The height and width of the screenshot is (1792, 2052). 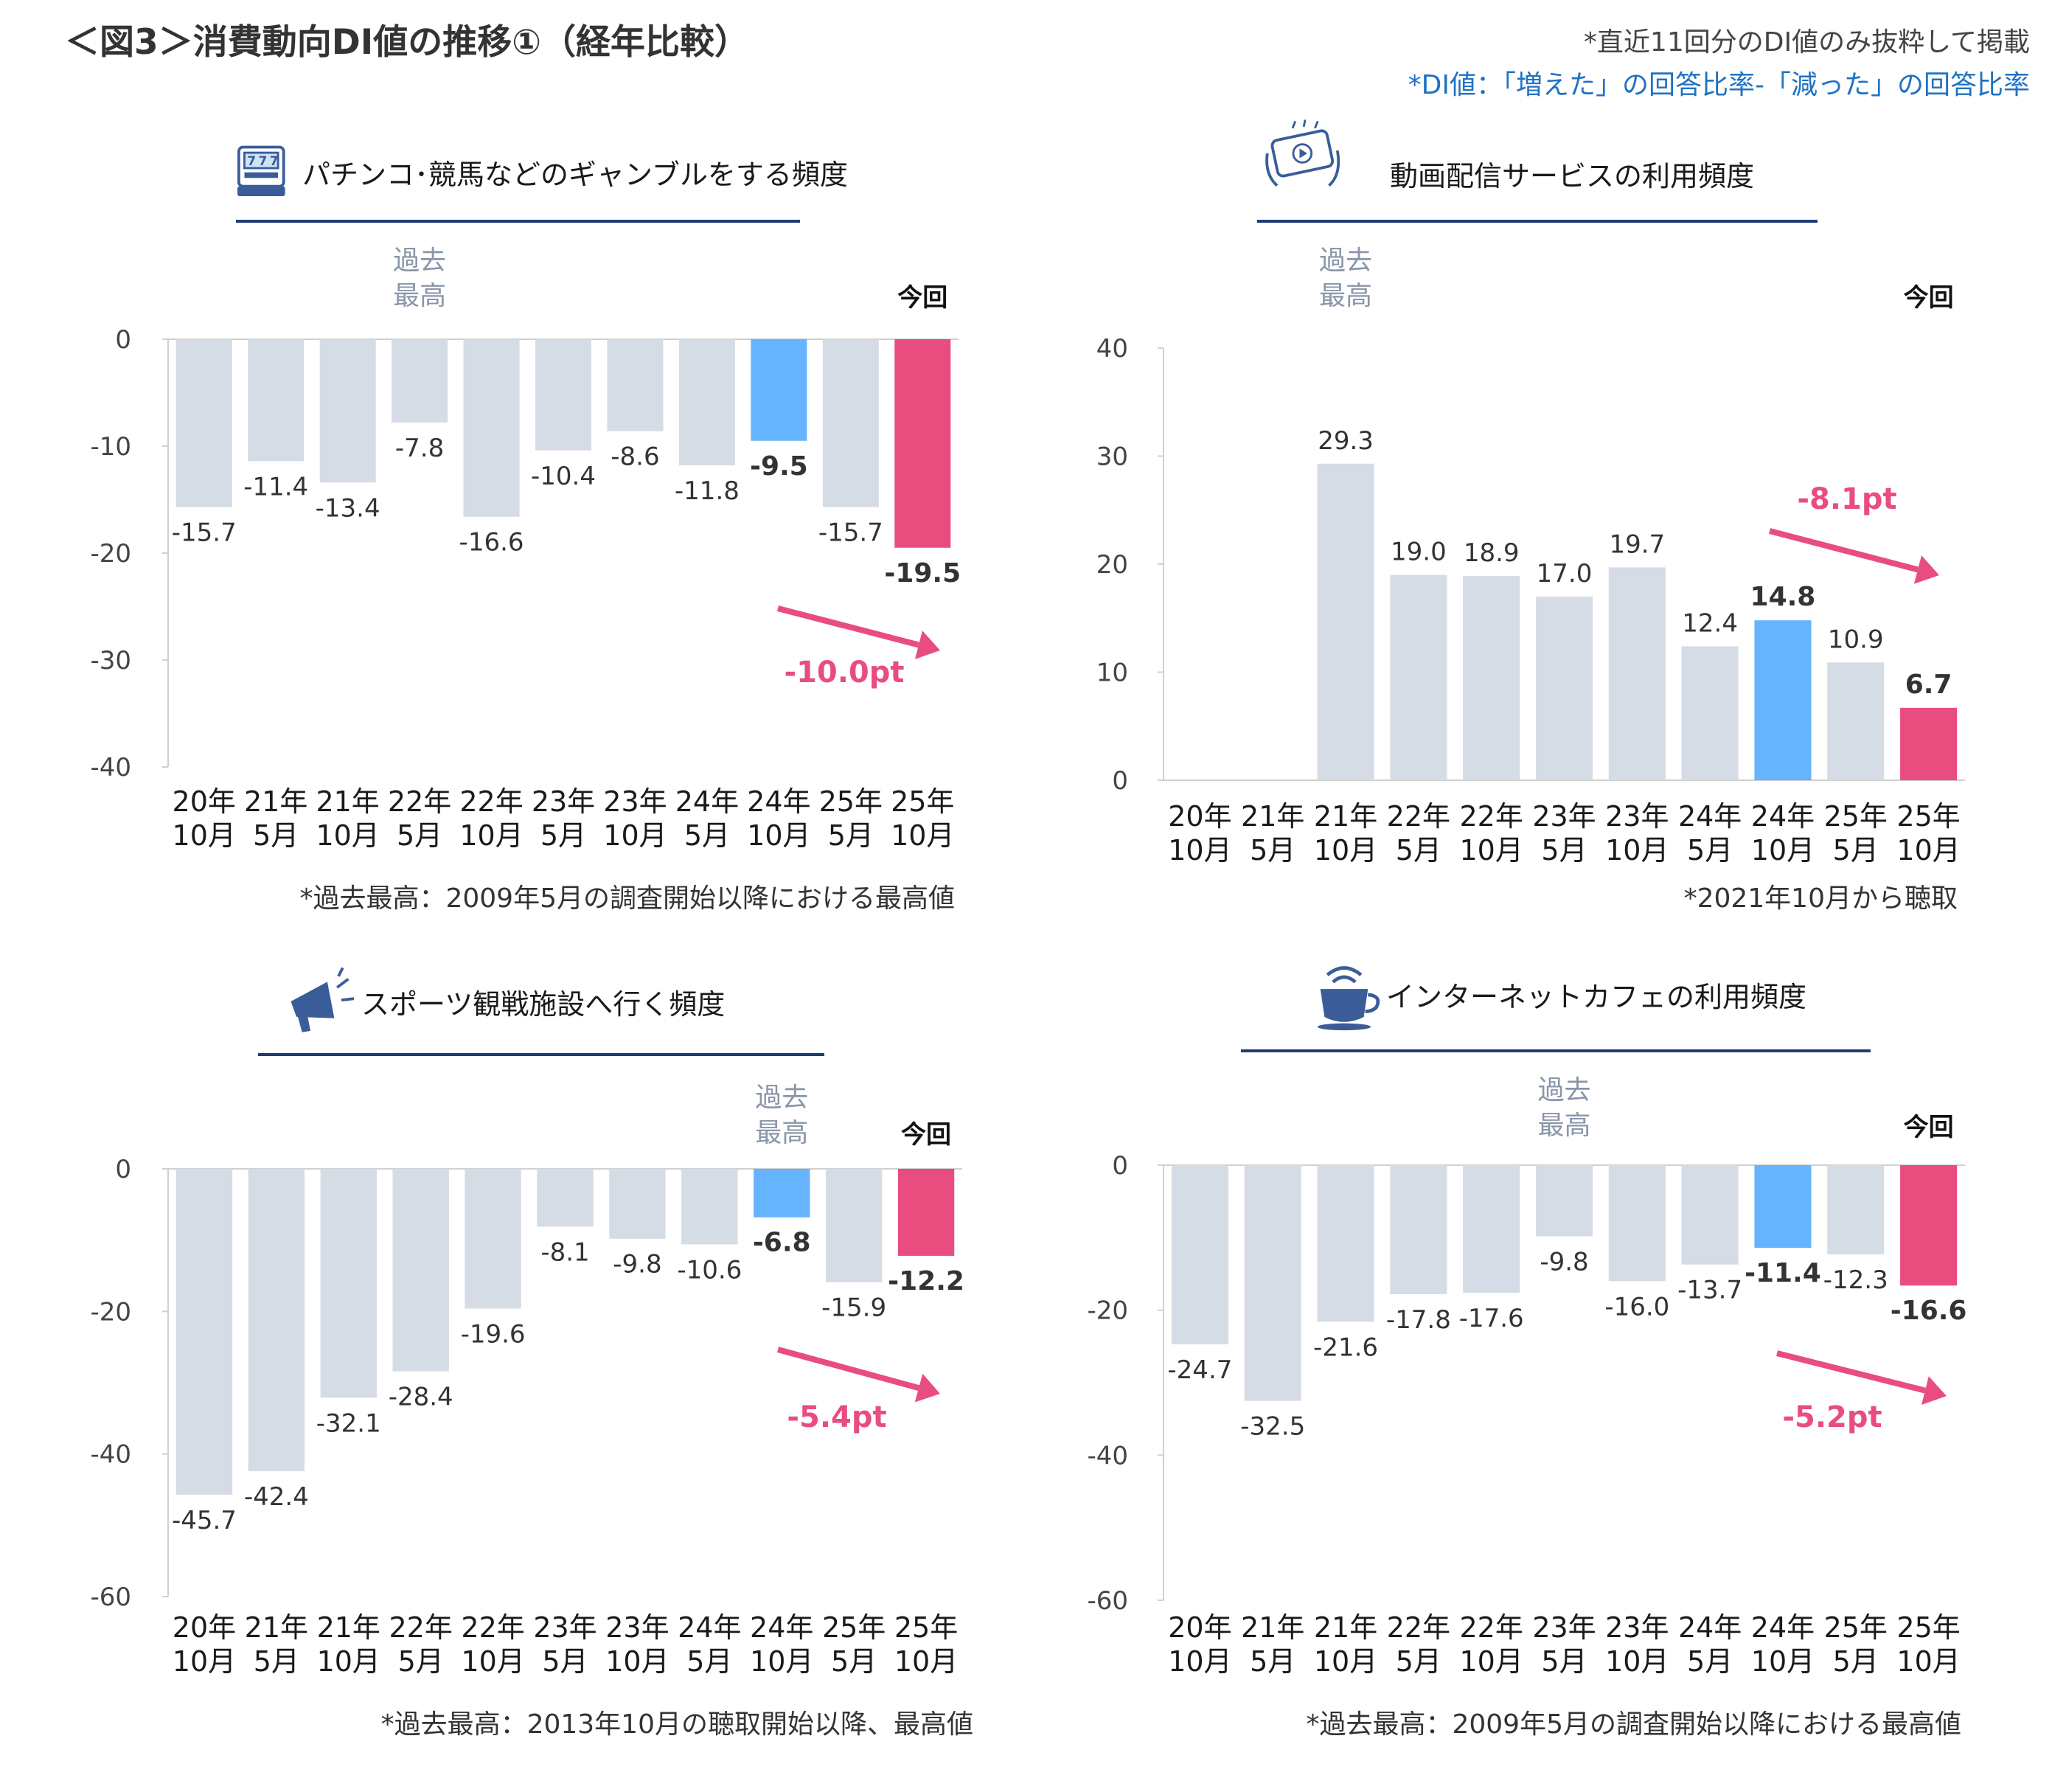 I want to click on x-tick-label: 23年, so click(x=563, y=801).